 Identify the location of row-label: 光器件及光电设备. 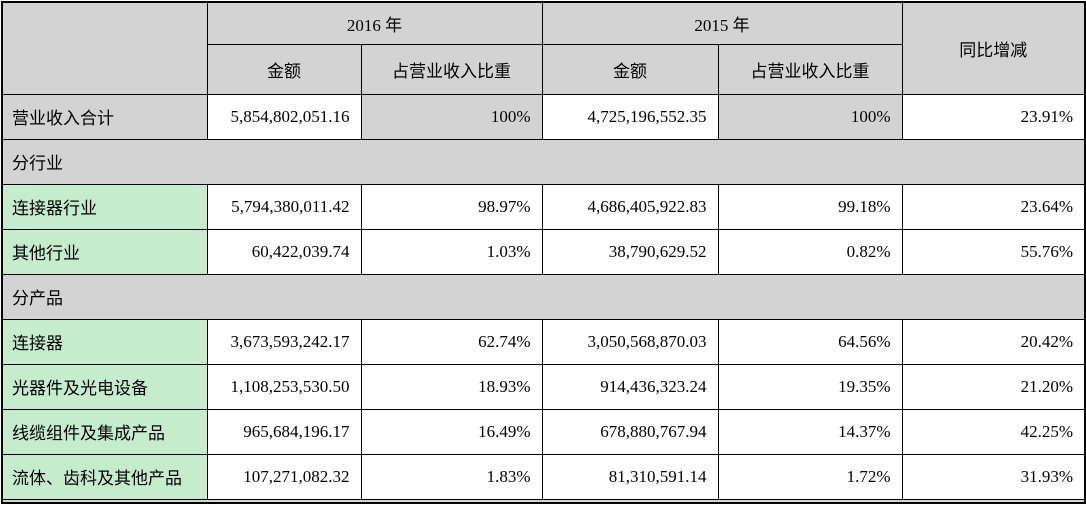
(104, 386).